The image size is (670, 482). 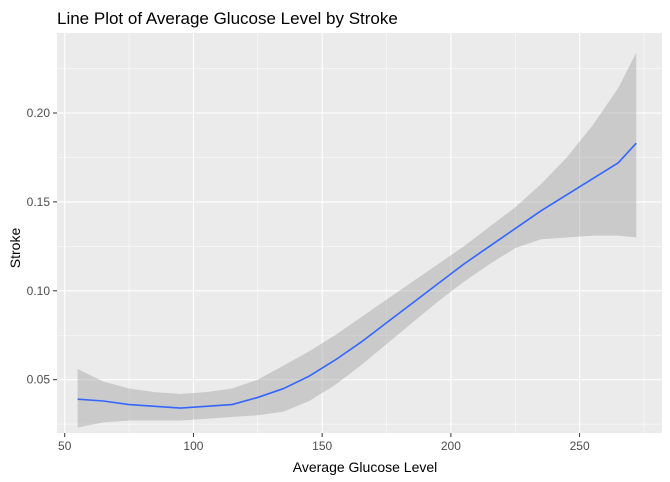 What do you see at coordinates (65, 446) in the screenshot?
I see `x-tick-label: 50` at bounding box center [65, 446].